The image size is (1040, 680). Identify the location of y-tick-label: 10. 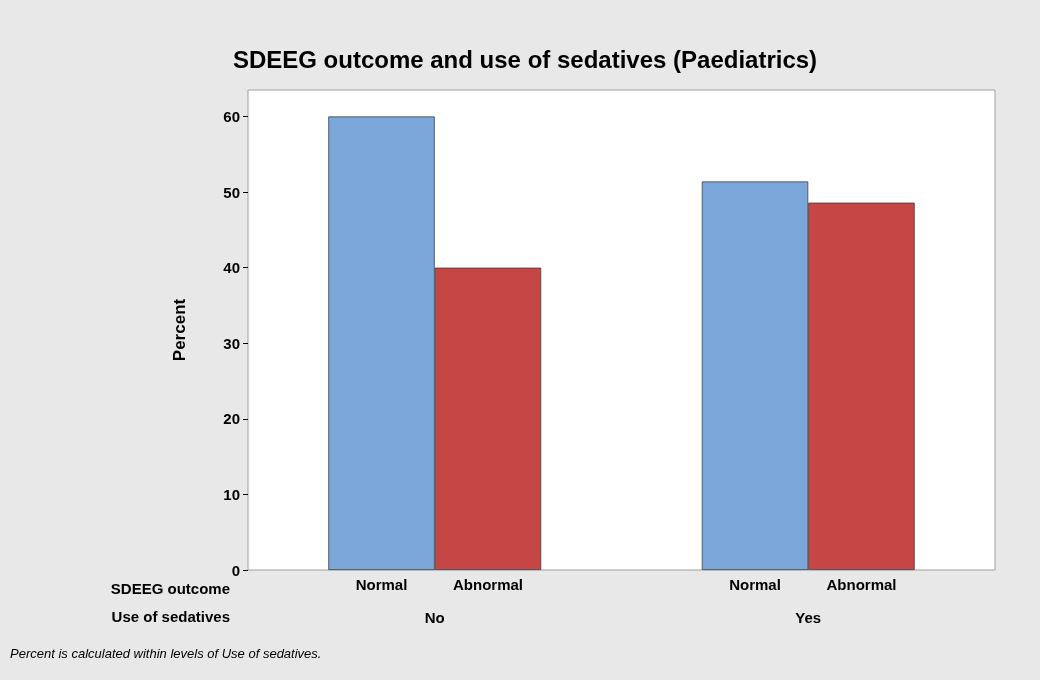
(231, 494).